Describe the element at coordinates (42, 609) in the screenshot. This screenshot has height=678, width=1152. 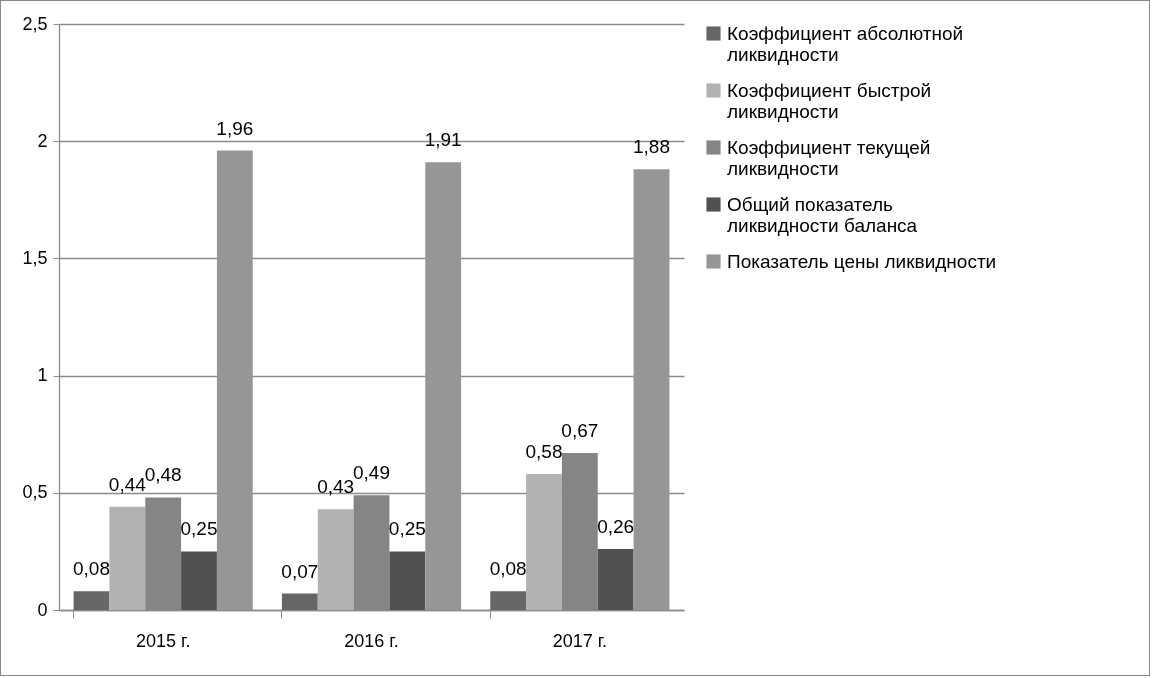
I see `y-tick-label: 0` at that location.